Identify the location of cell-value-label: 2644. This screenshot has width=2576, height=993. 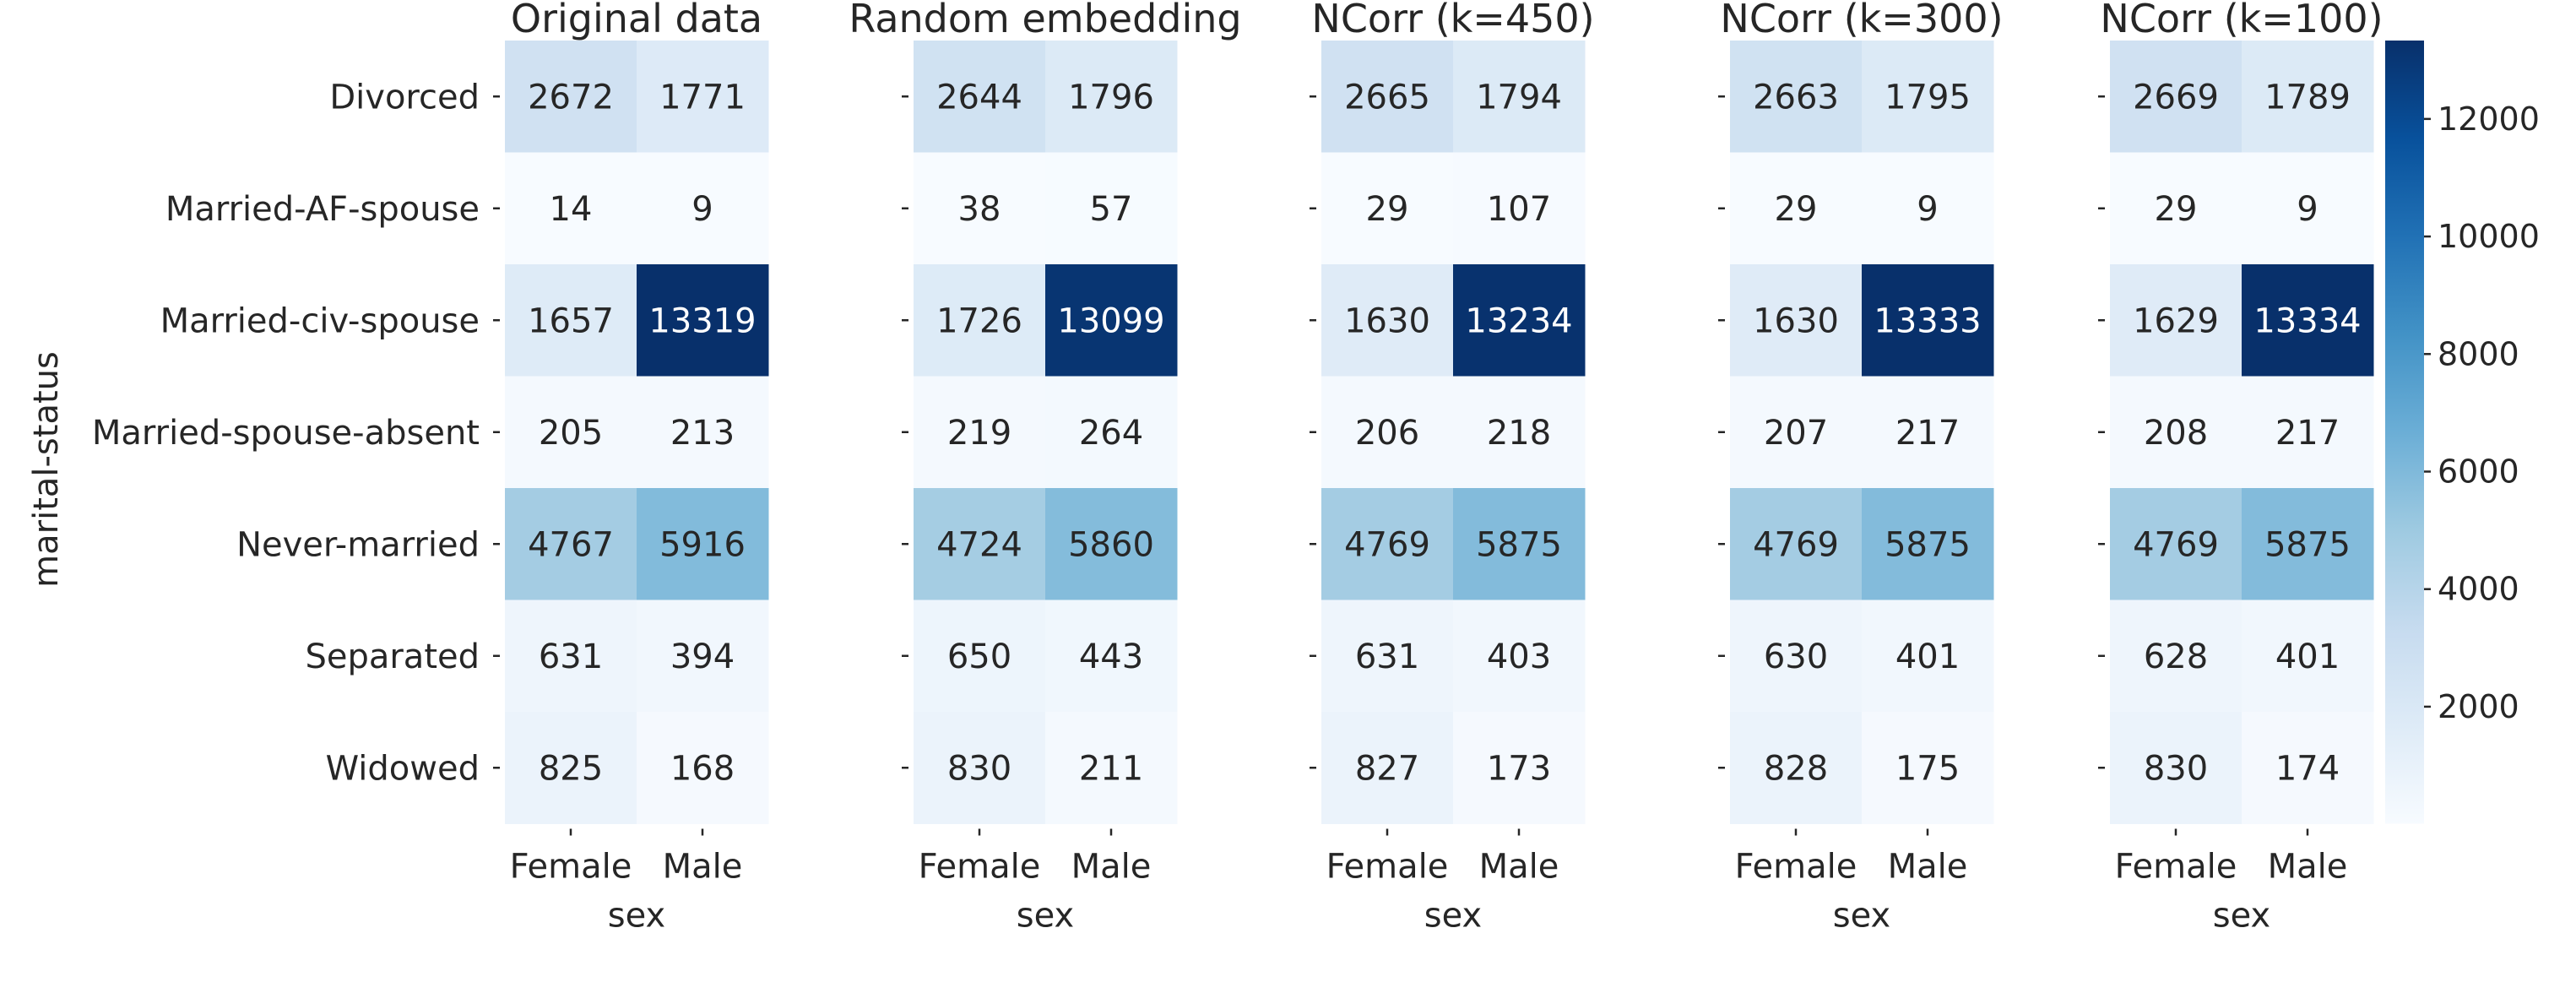
(979, 97).